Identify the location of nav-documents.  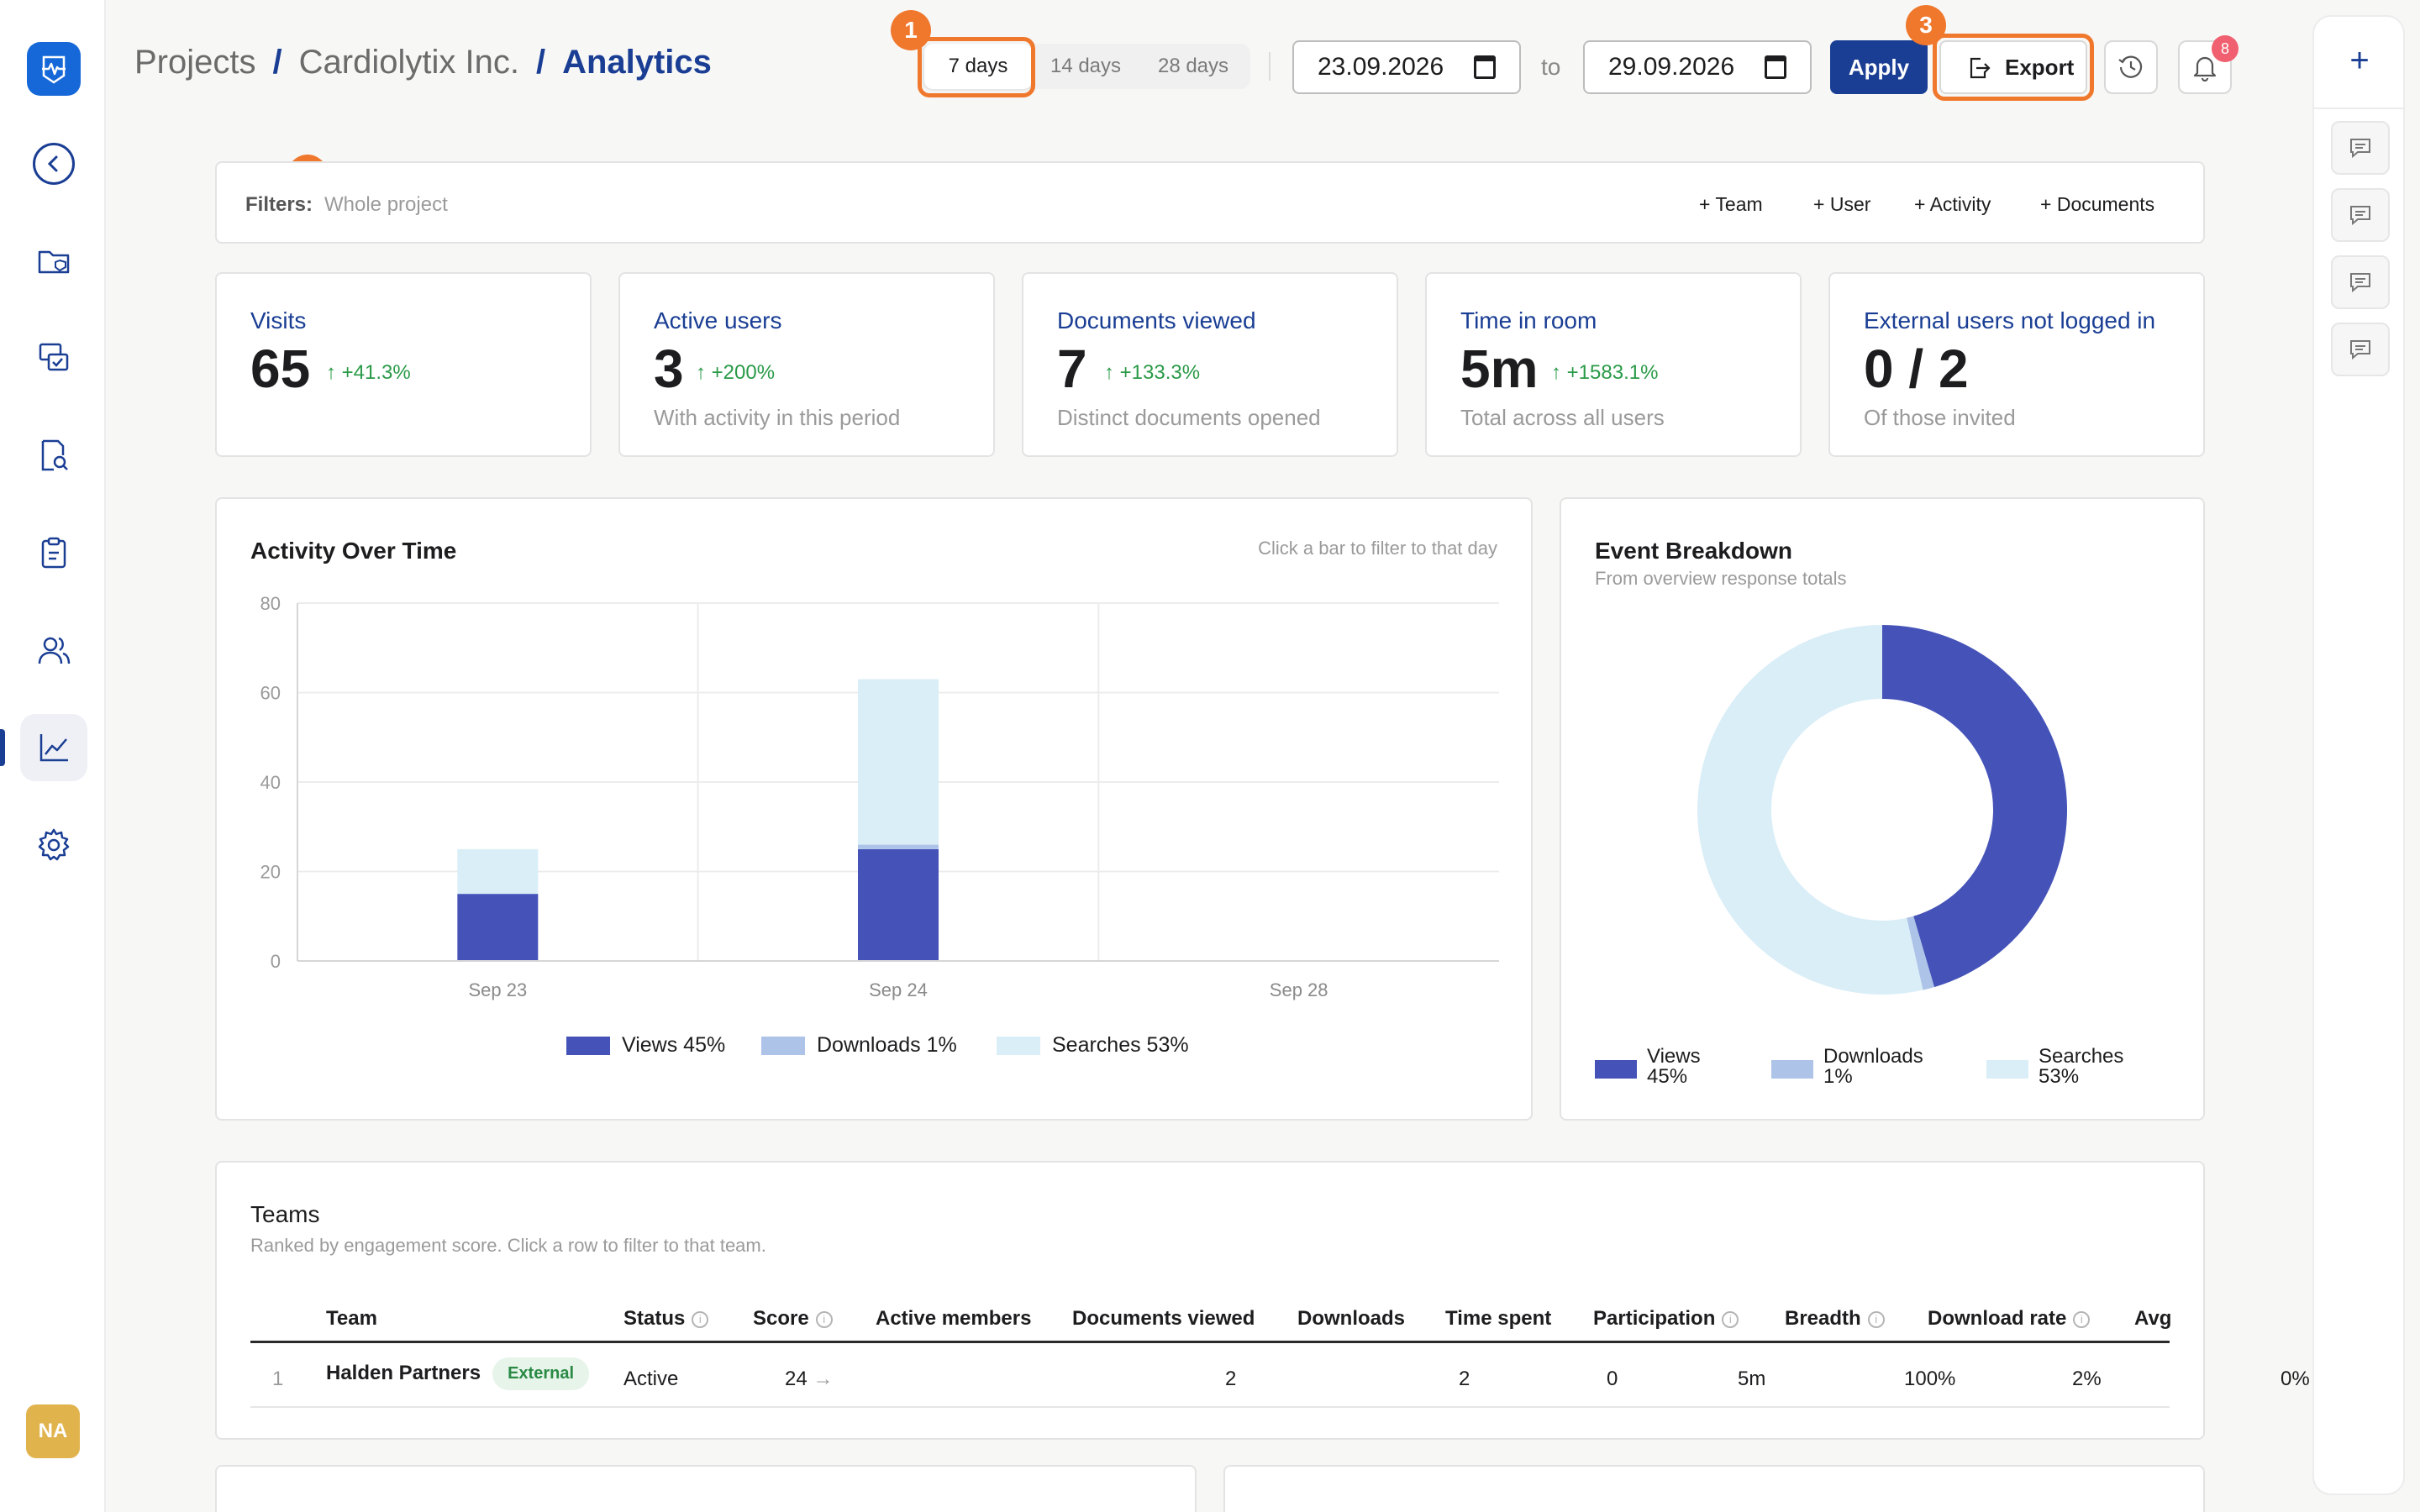
(53, 260).